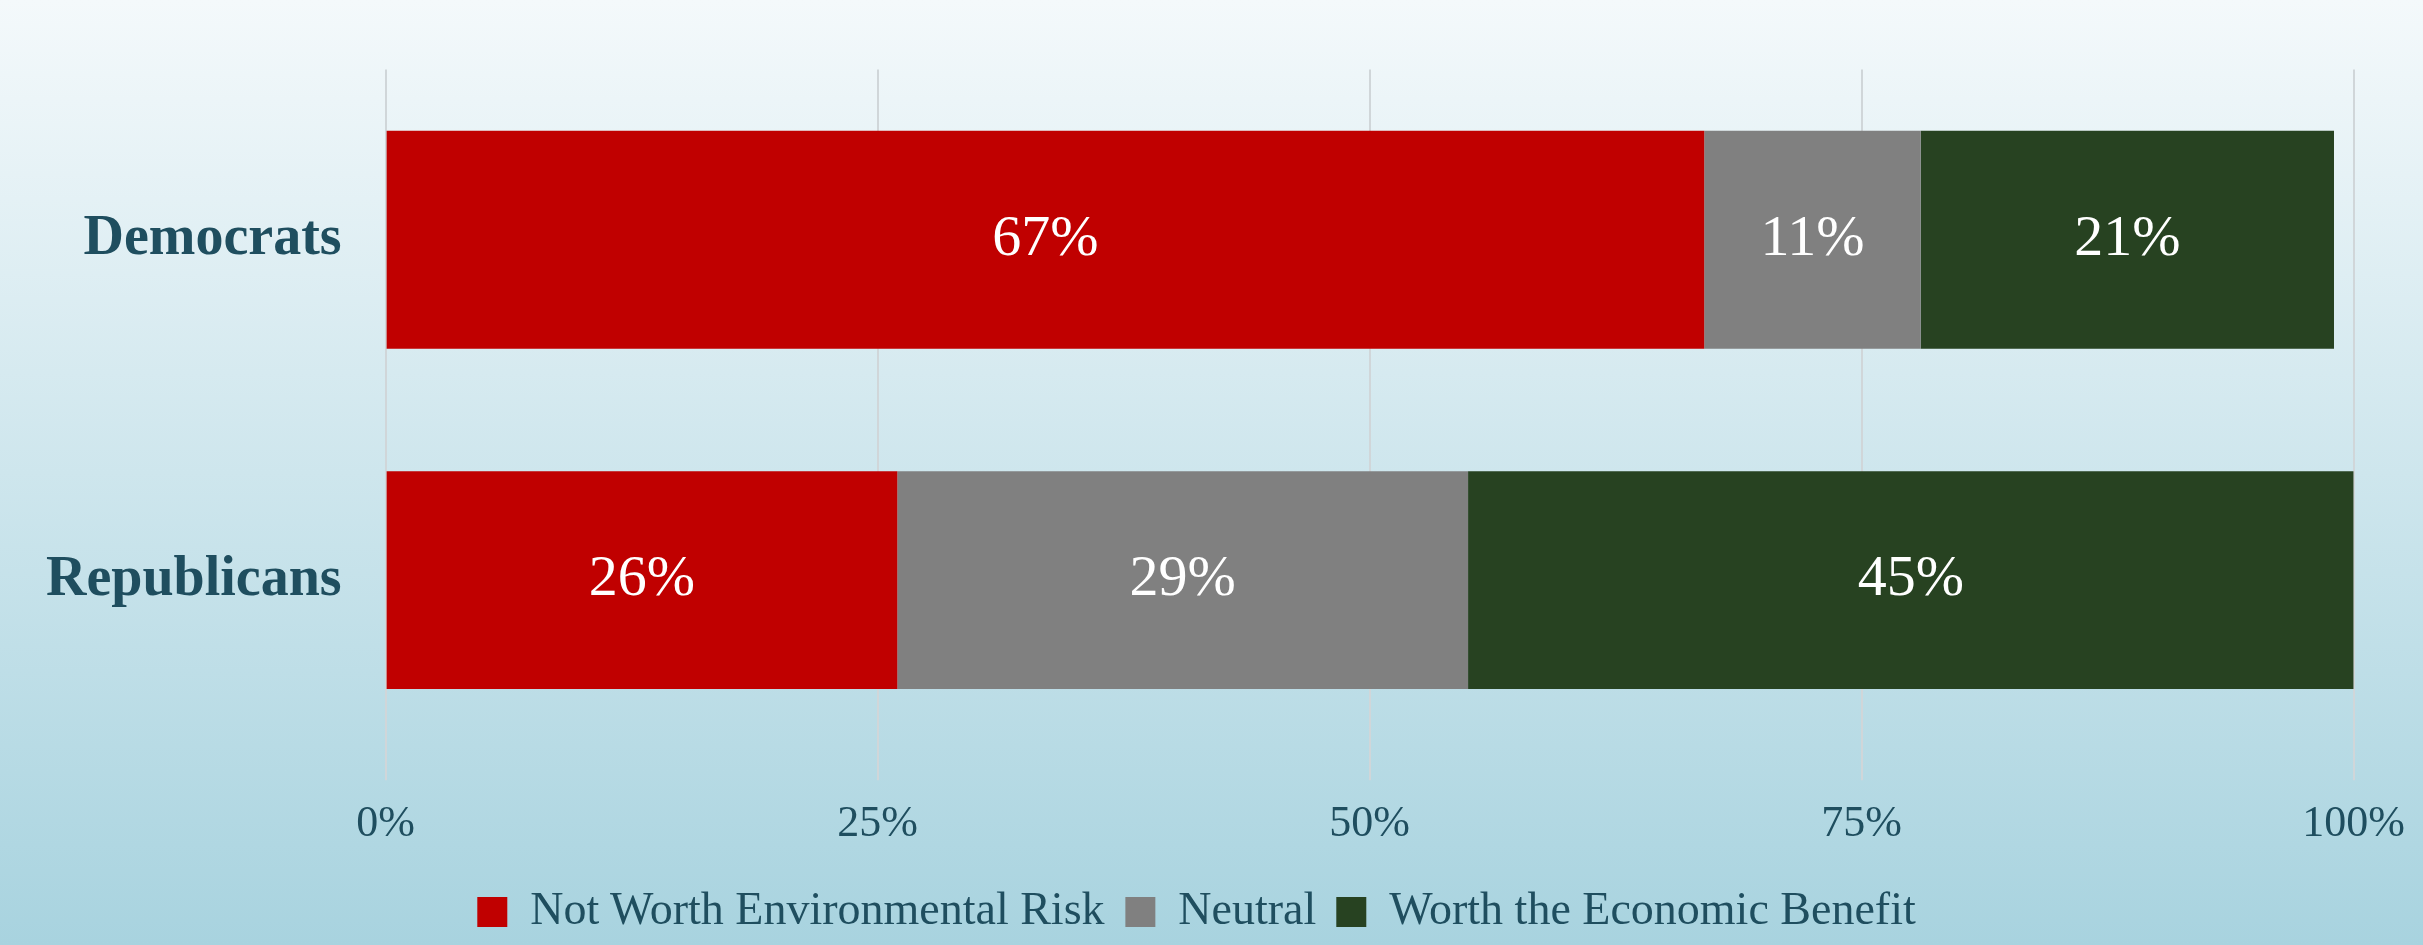 The width and height of the screenshot is (2423, 945). I want to click on x-tick-label: 75%, so click(1861, 822).